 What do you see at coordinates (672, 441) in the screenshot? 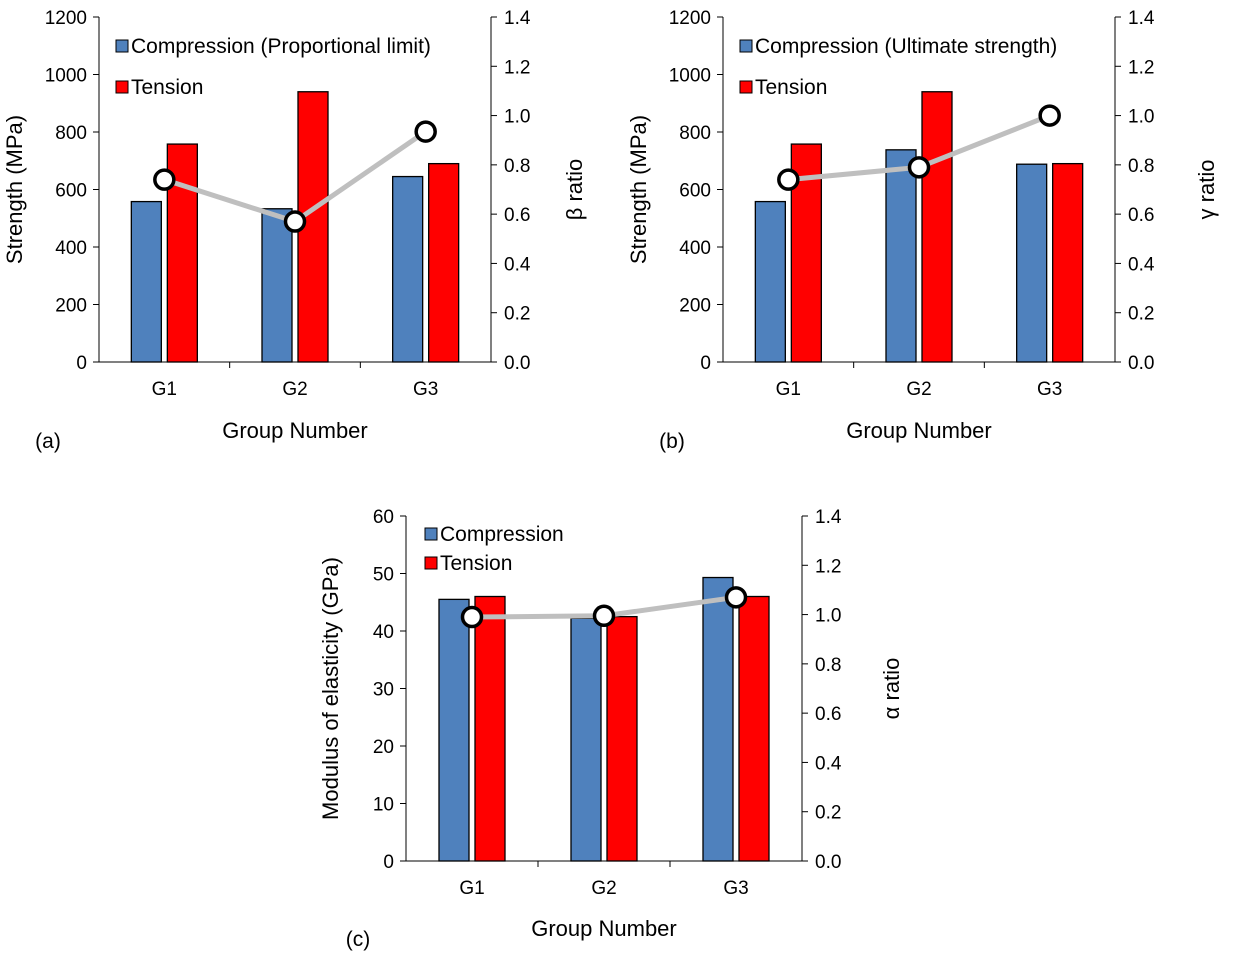
I see `panel-label: (b)` at bounding box center [672, 441].